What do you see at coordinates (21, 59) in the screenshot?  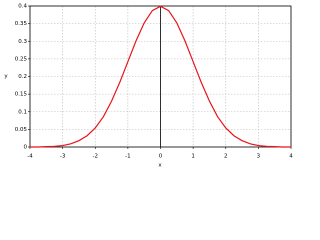 I see `y-tick-label: 0.25` at bounding box center [21, 59].